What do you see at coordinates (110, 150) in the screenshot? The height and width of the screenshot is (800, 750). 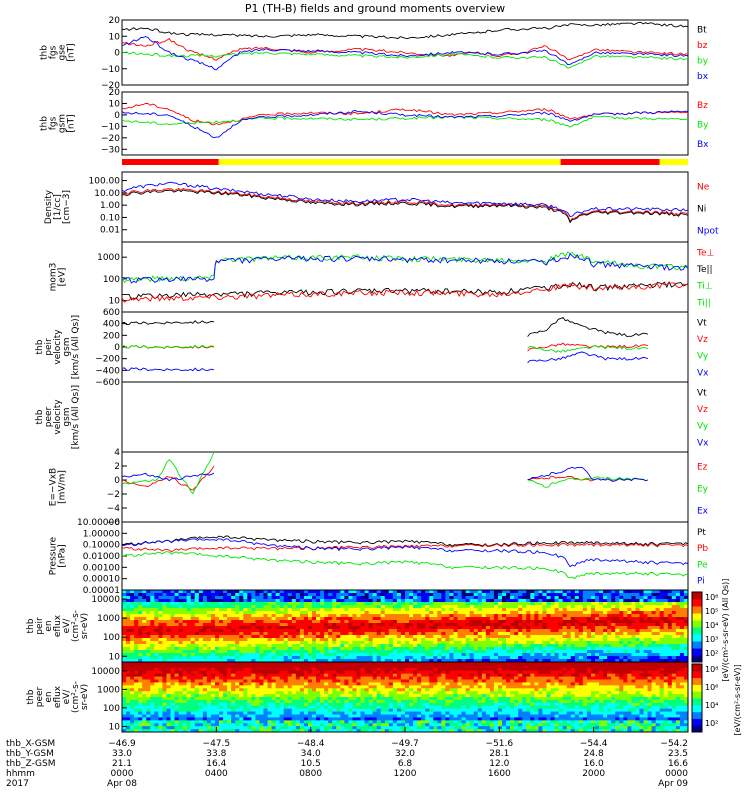 I see `y-tick-label: −30` at bounding box center [110, 150].